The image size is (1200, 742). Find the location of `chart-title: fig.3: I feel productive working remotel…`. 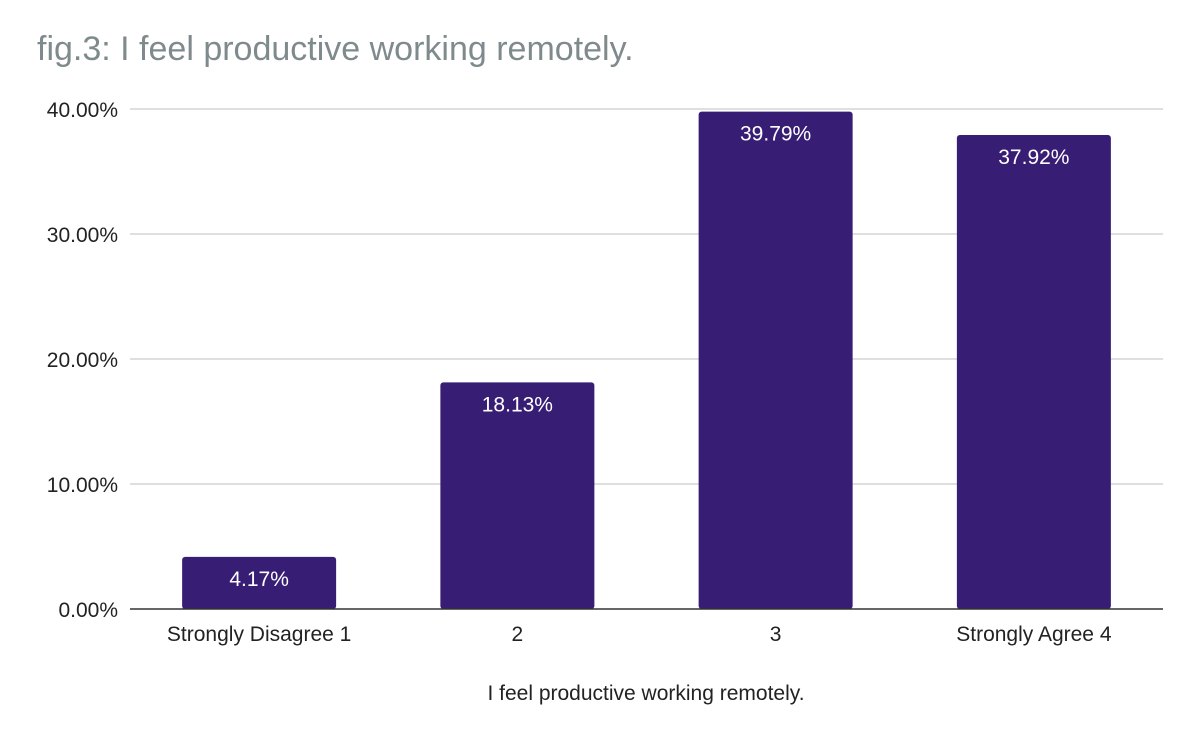

chart-title: fig.3: I feel productive working remotel… is located at coordinates (335, 49).